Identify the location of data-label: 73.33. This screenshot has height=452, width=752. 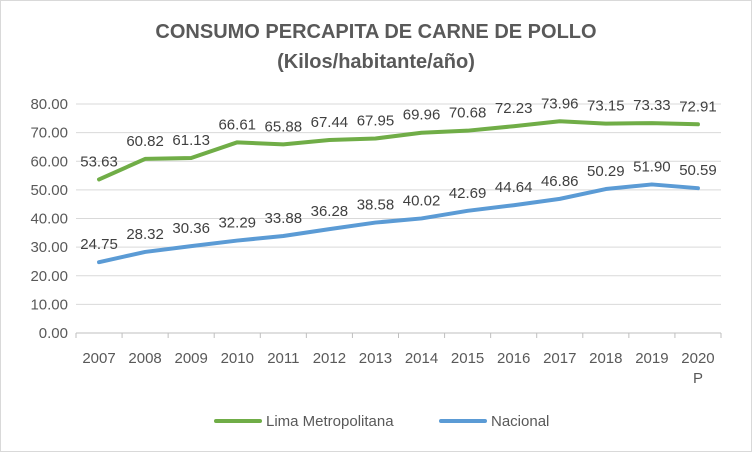
(652, 105).